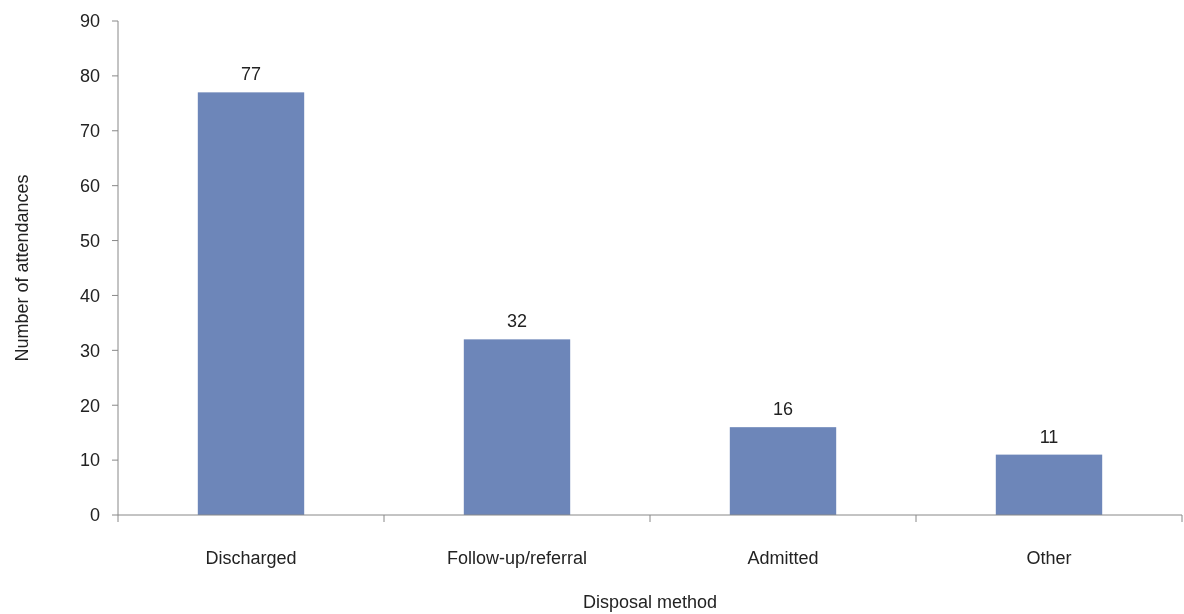  I want to click on y-tick-label: 30, so click(89, 350).